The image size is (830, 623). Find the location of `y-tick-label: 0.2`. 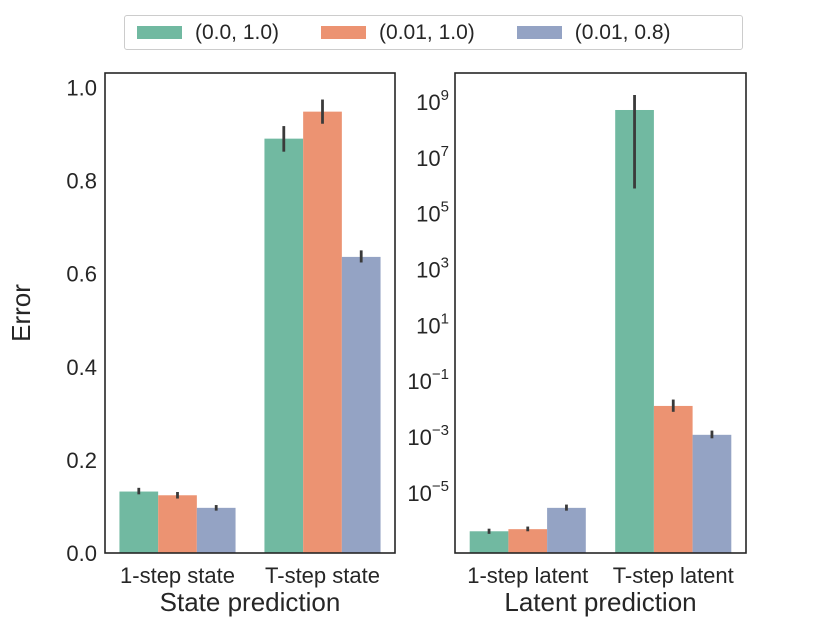

y-tick-label: 0.2 is located at coordinates (81, 460).